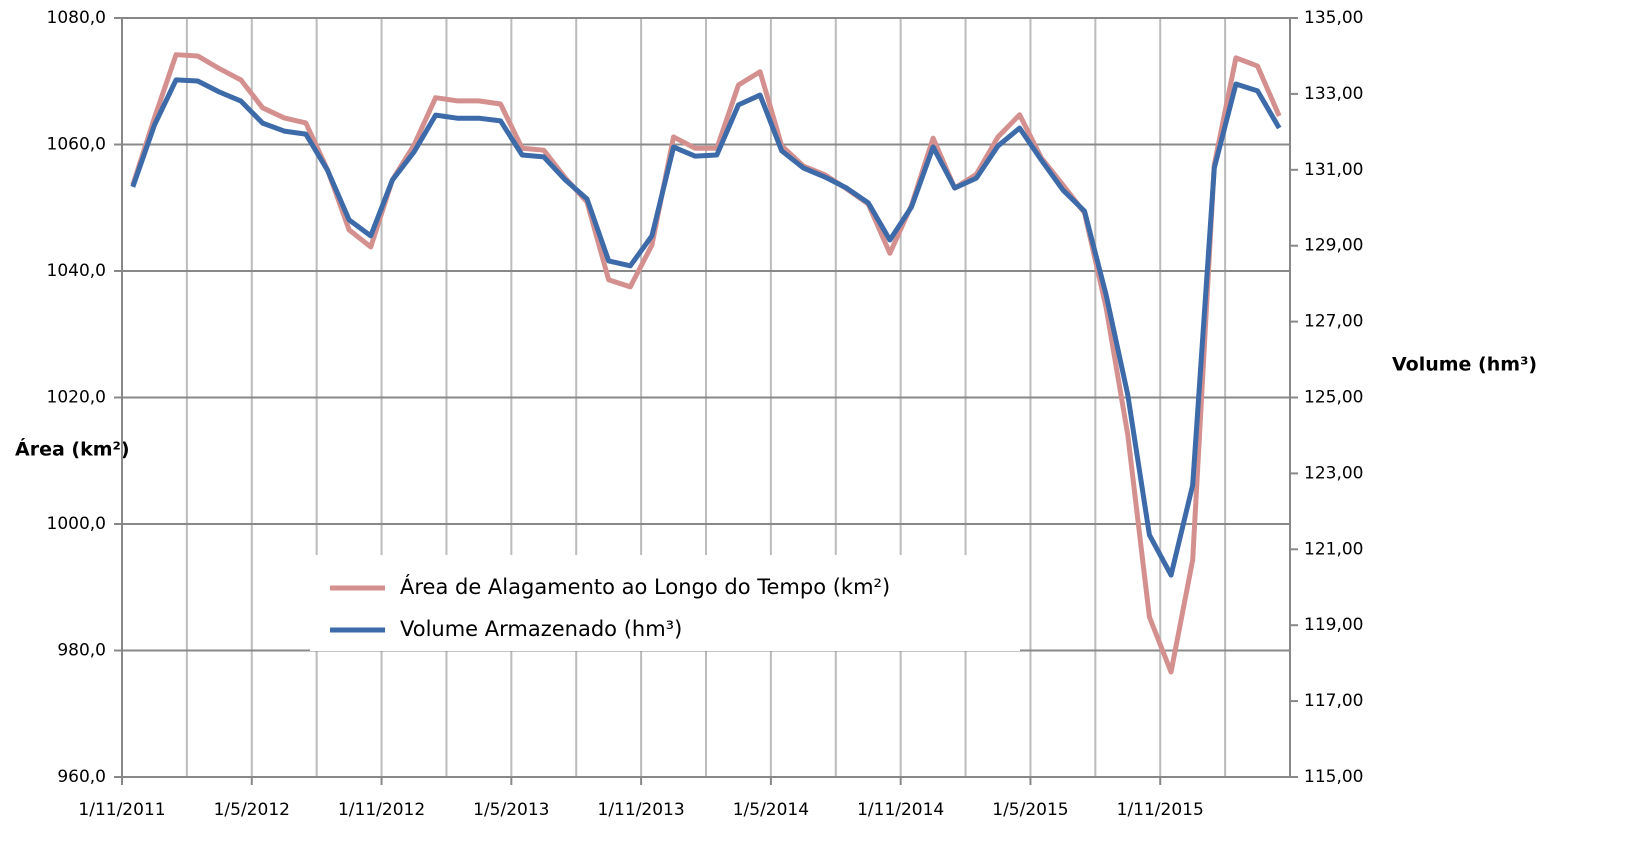 The height and width of the screenshot is (865, 1643). Describe the element at coordinates (76, 271) in the screenshot. I see `y-tick-label: 1040,0` at that location.